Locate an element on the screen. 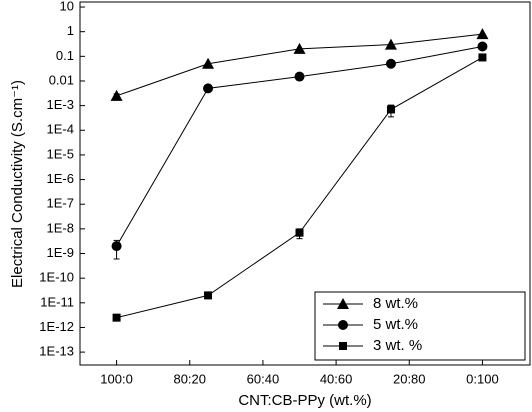 Image resolution: width=532 pixels, height=412 pixels. legend-label: 3 wt. % is located at coordinates (397, 345).